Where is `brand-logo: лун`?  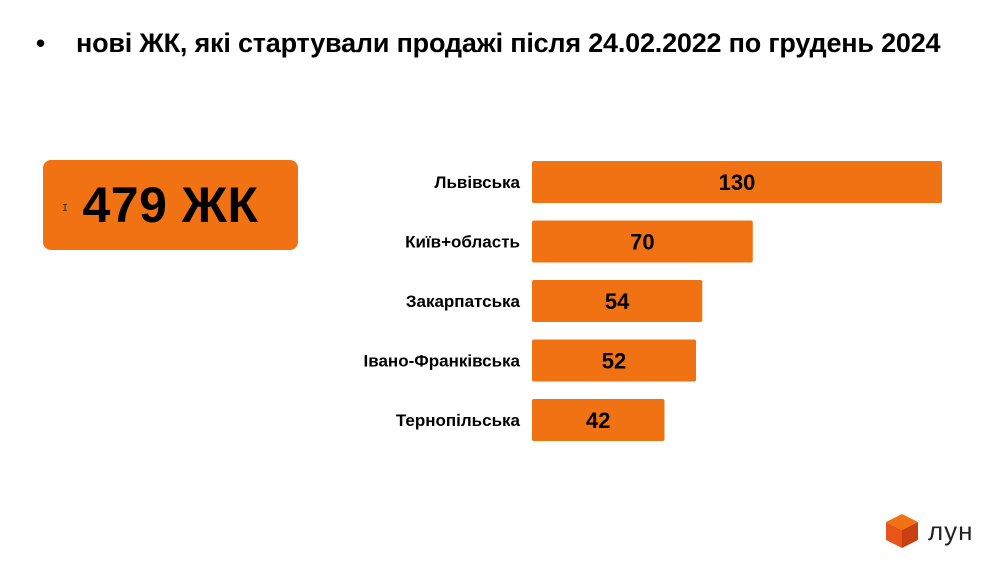 brand-logo: лун is located at coordinates (929, 531).